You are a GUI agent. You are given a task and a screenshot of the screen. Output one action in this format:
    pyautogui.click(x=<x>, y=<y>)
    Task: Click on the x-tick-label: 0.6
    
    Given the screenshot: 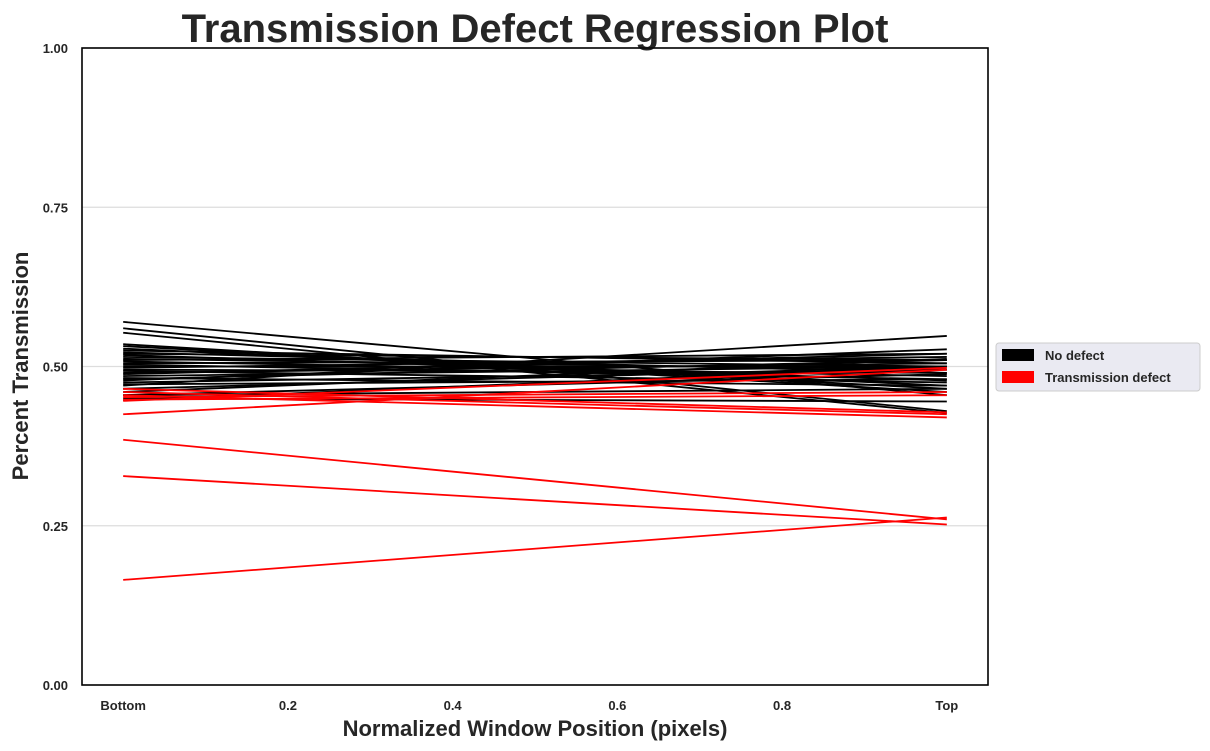 What is the action you would take?
    pyautogui.click(x=617, y=705)
    